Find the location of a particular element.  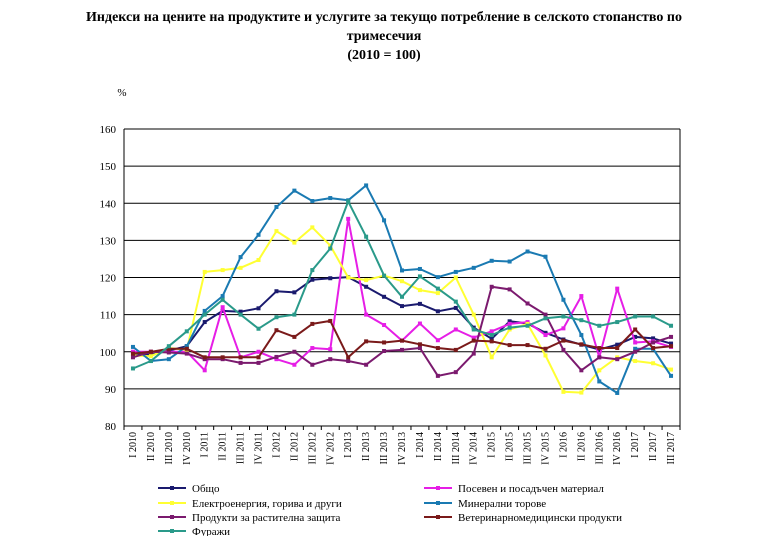

legend-label: Посевен и посадъчен материал is located at coordinates (531, 489).